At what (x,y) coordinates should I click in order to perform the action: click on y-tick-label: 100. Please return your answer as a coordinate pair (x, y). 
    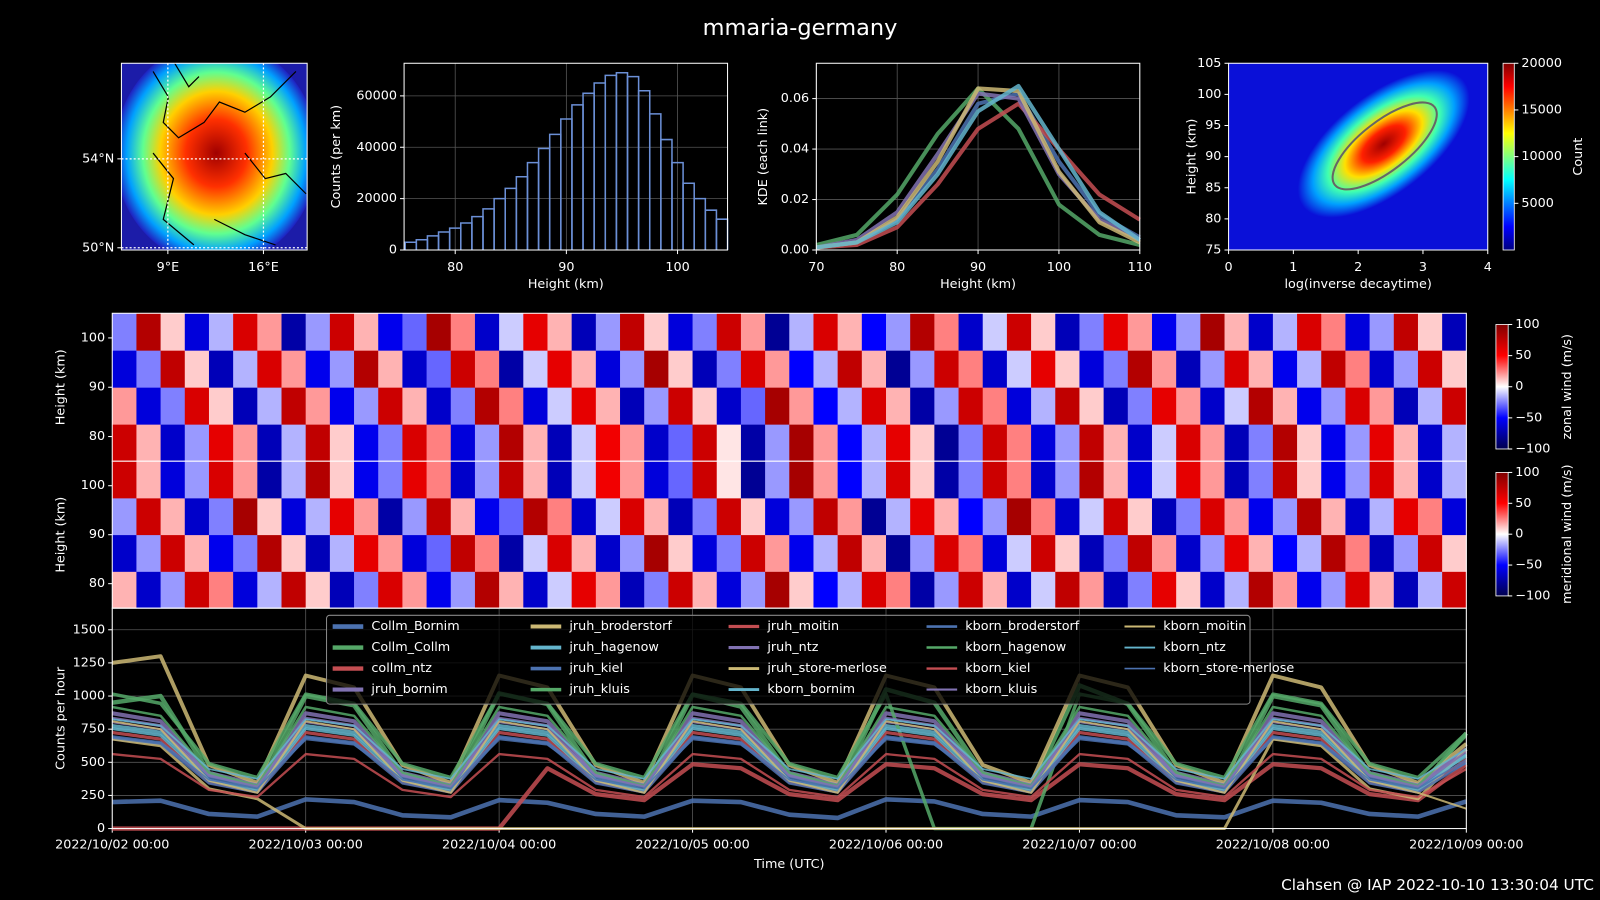
    Looking at the image, I should click on (93, 485).